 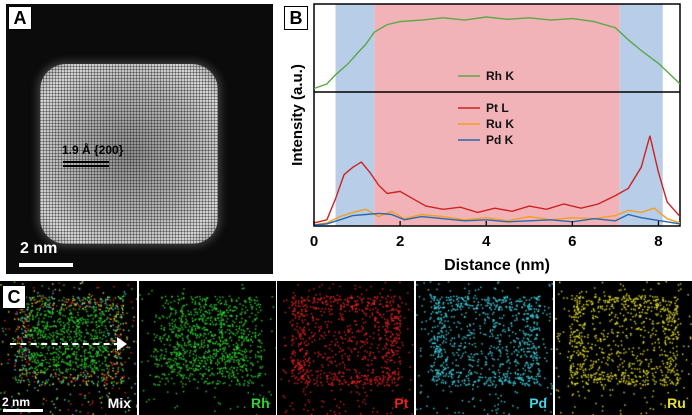 What do you see at coordinates (129, 154) in the screenshot?
I see `nanocrystal-image` at bounding box center [129, 154].